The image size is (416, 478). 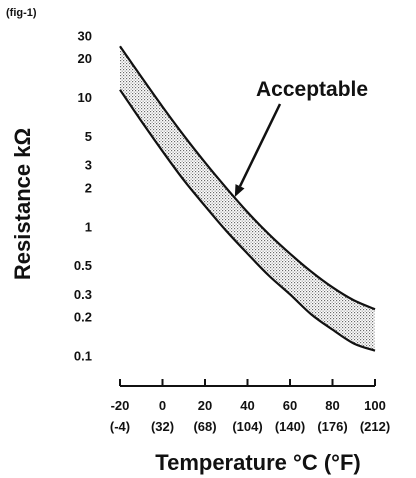 I want to click on x-tick-label-fahrenheit: (68), so click(x=204, y=426).